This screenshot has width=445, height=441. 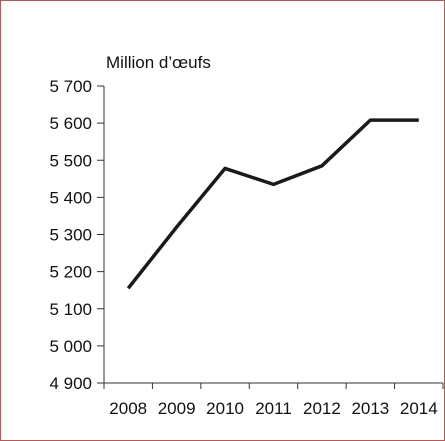 What do you see at coordinates (70, 160) in the screenshot?
I see `y-tick-label: 5 500` at bounding box center [70, 160].